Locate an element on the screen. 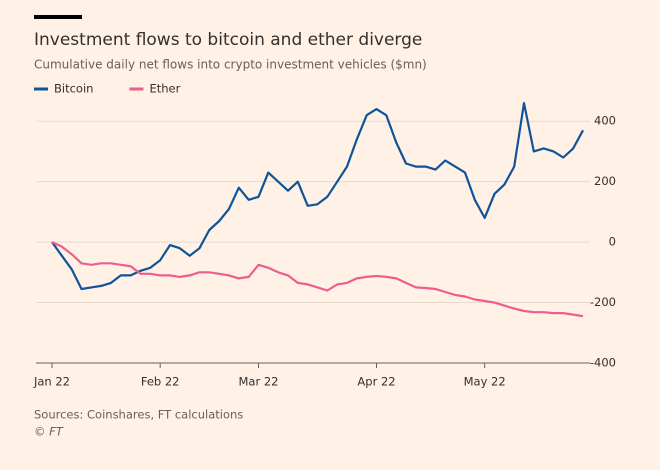  x-tick-label: Jan 22 is located at coordinates (51, 382).